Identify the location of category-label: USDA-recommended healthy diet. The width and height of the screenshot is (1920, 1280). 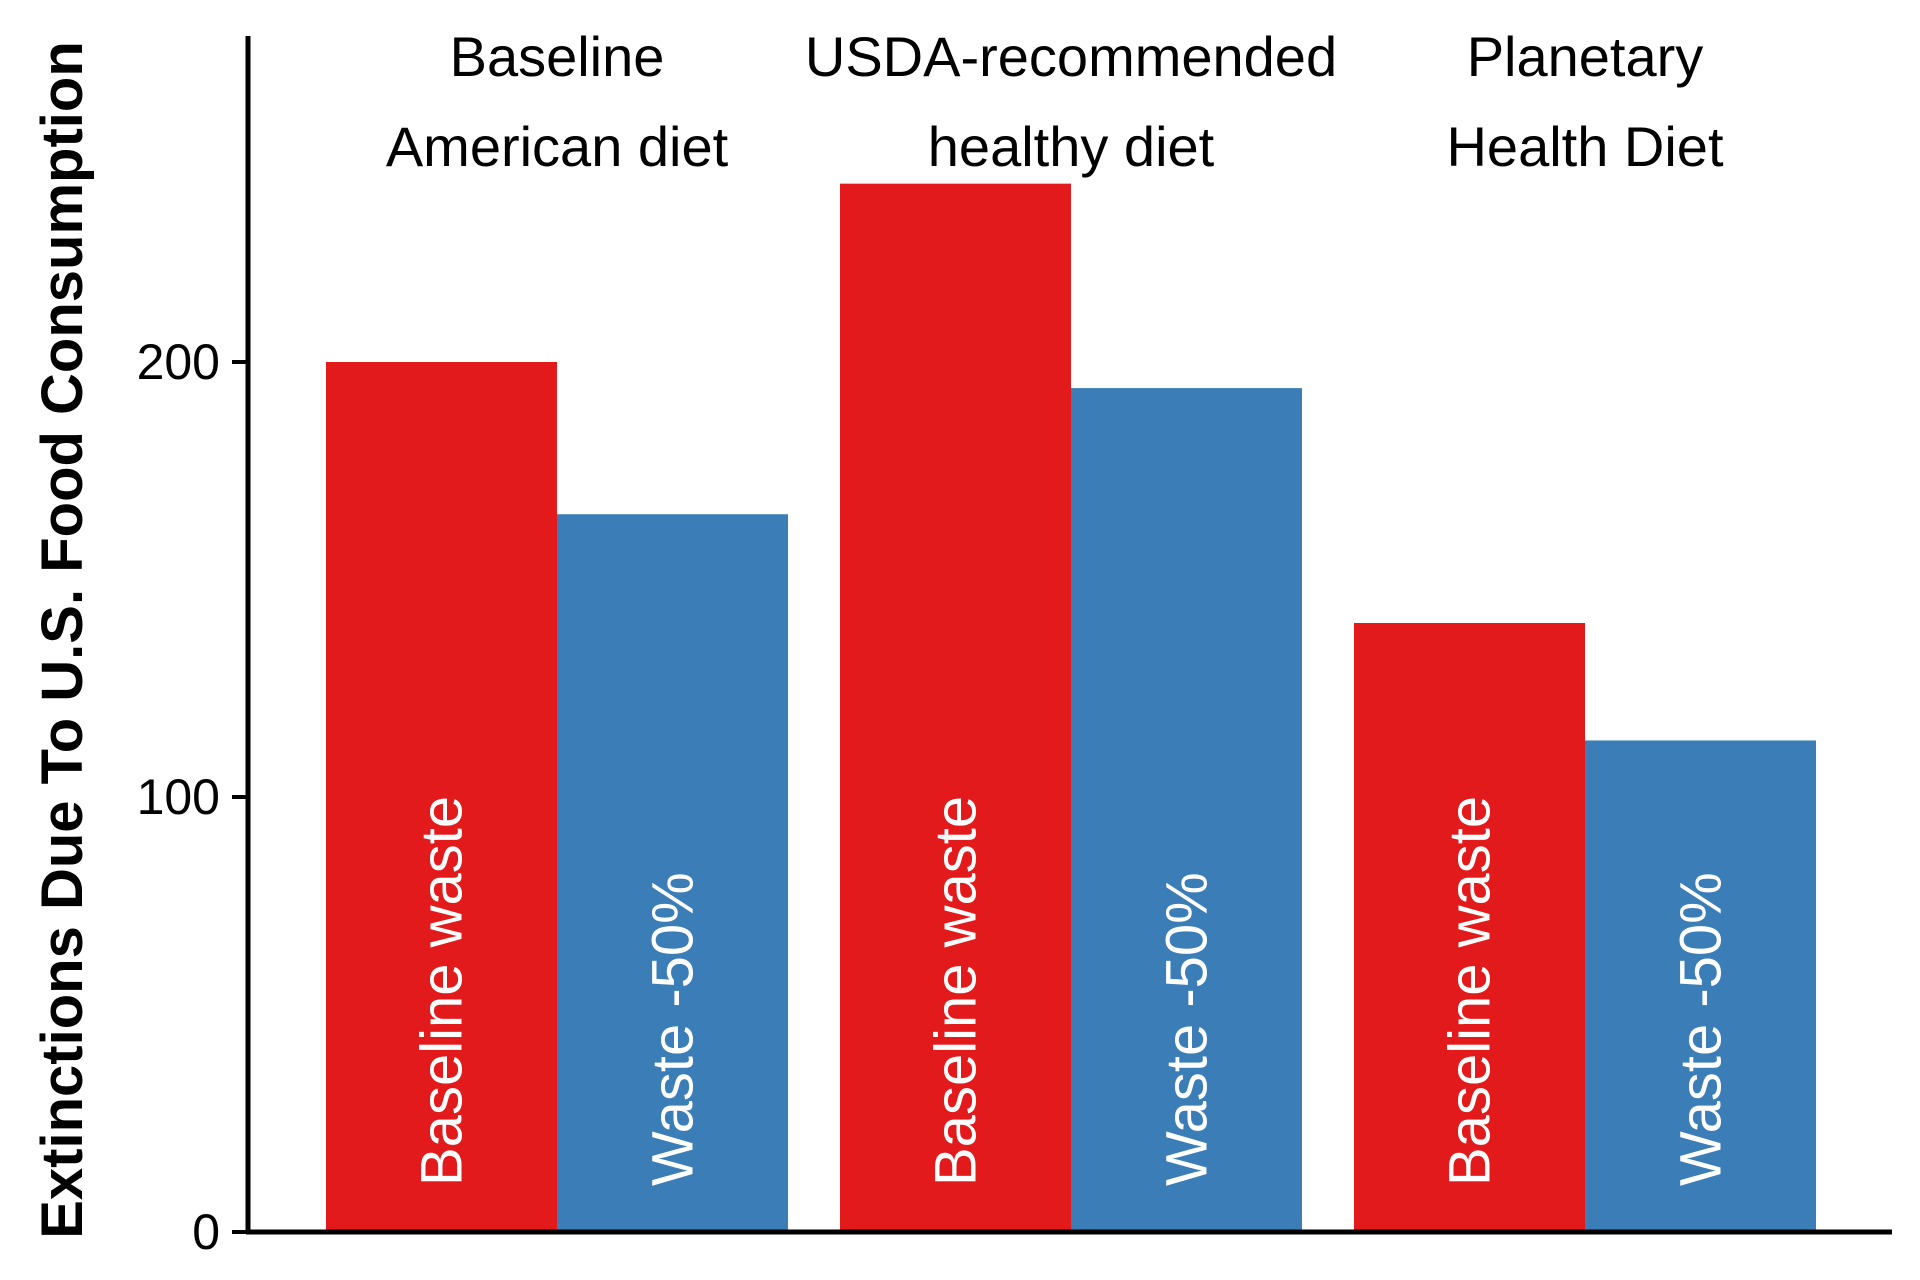
(1071, 101).